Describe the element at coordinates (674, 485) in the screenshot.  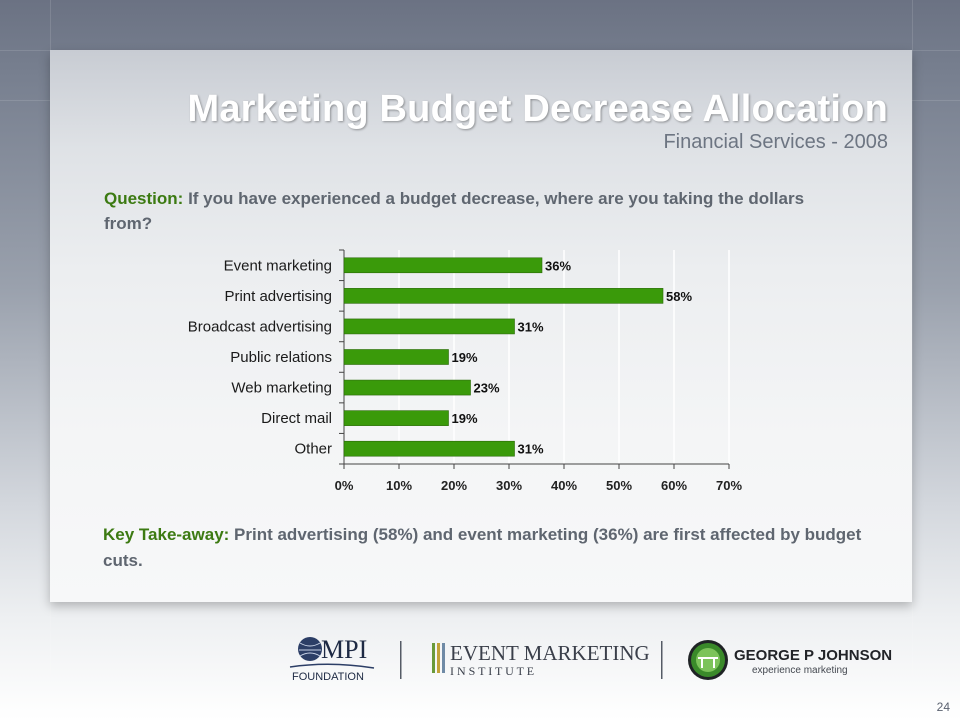
I see `x-tick-label: 60%` at that location.